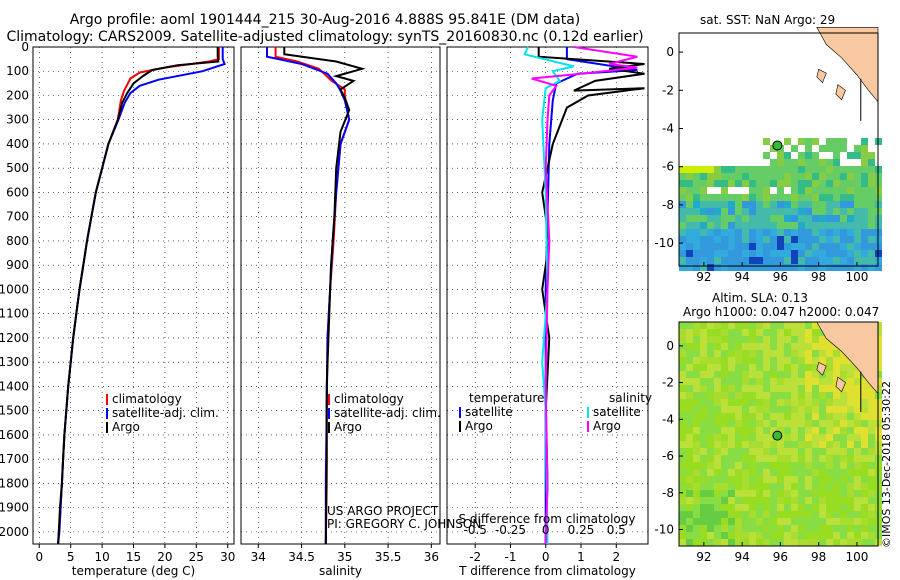 The width and height of the screenshot is (900, 580). I want to click on diff-series-t-argo, so click(591, 296).